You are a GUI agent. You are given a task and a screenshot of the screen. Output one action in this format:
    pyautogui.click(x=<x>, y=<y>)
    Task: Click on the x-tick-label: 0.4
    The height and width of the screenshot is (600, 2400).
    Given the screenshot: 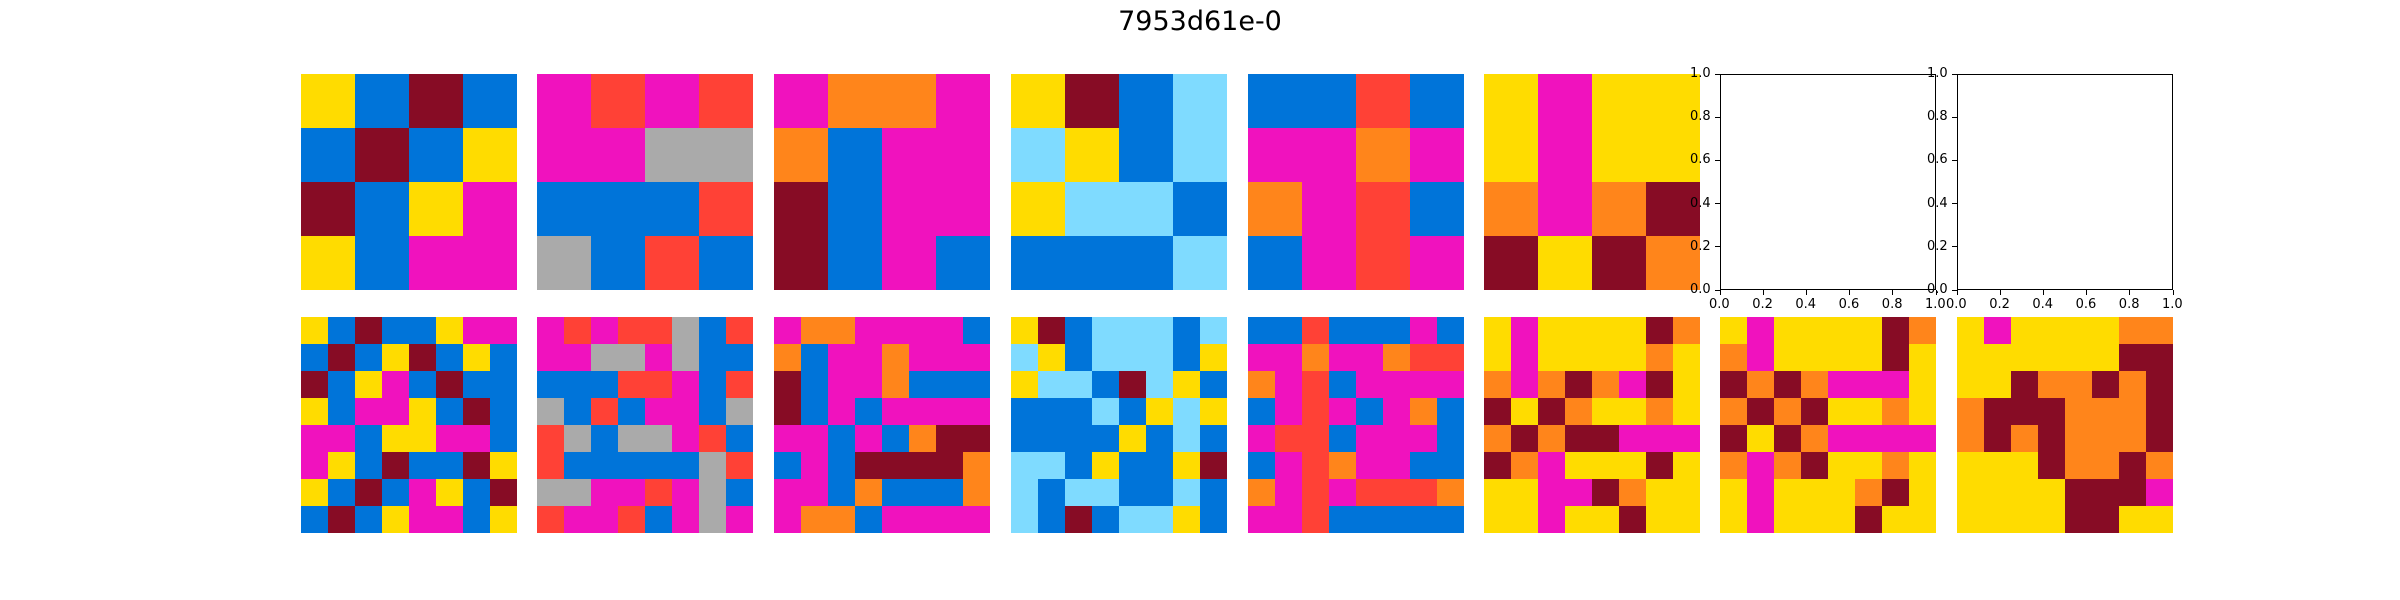 What is the action you would take?
    pyautogui.click(x=1806, y=304)
    